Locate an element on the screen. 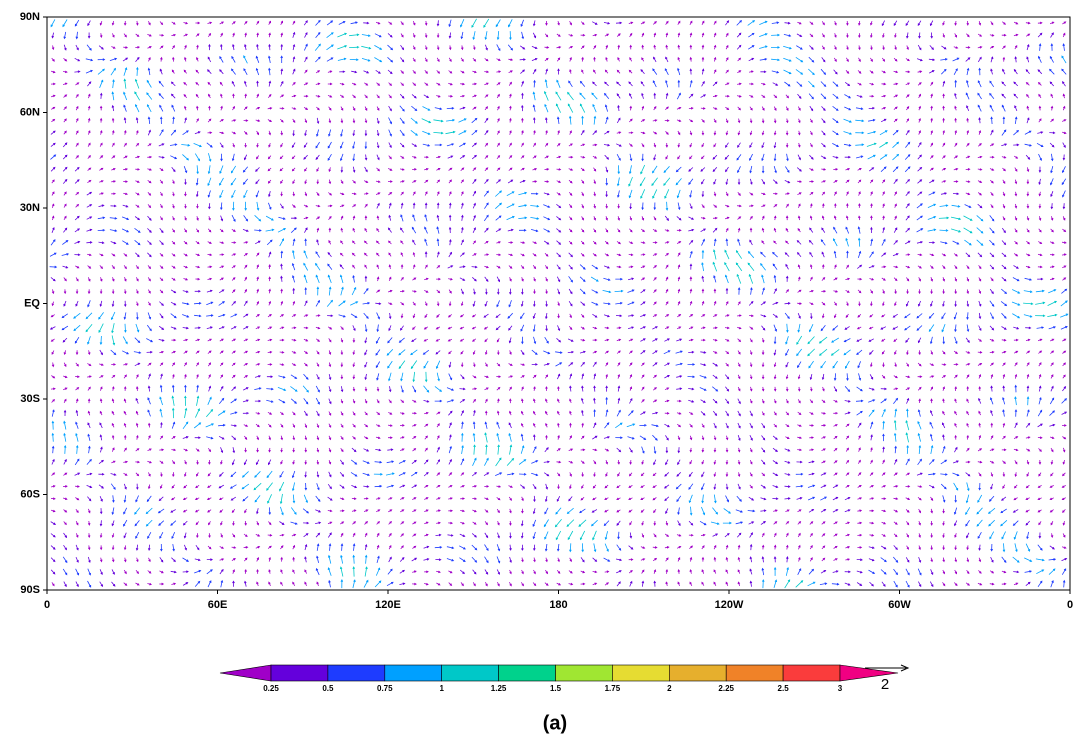 The width and height of the screenshot is (1075, 749). lon-tick-label: 60W is located at coordinates (899, 605).